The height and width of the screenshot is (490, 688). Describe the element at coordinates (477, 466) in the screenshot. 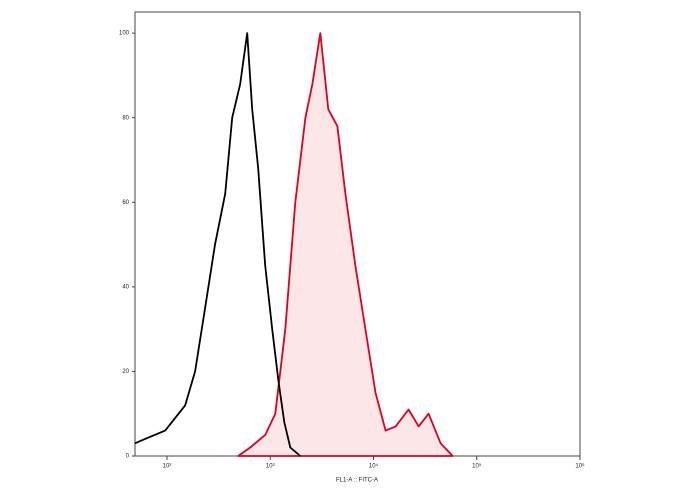

I see `x-tick-label: 10⁵` at that location.